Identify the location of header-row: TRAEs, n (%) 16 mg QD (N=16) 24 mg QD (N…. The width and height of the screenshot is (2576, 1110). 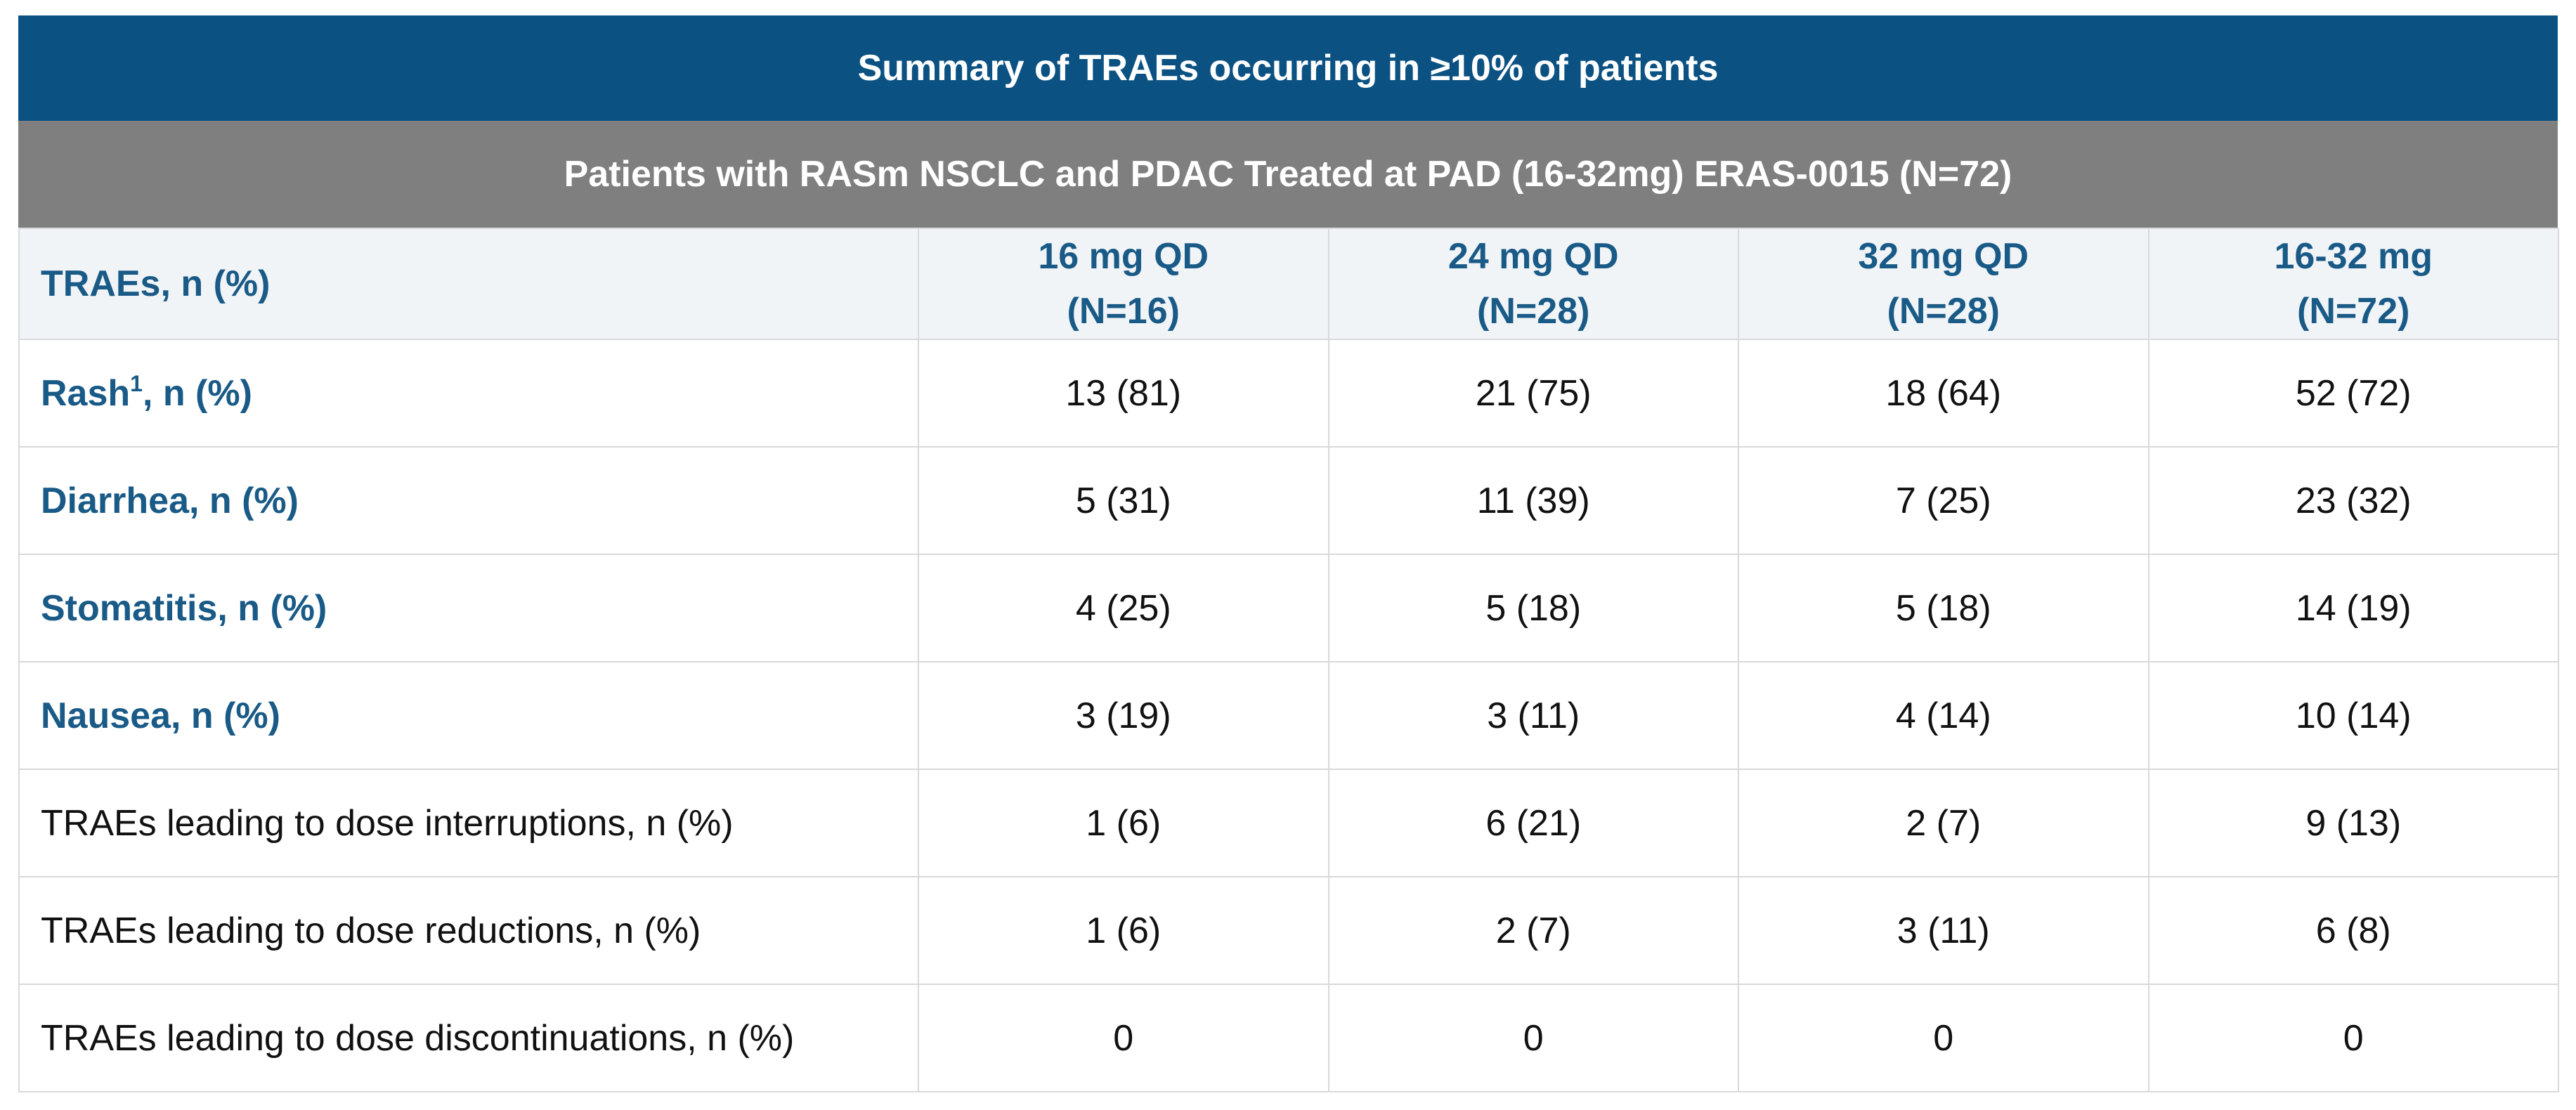
(1288, 284).